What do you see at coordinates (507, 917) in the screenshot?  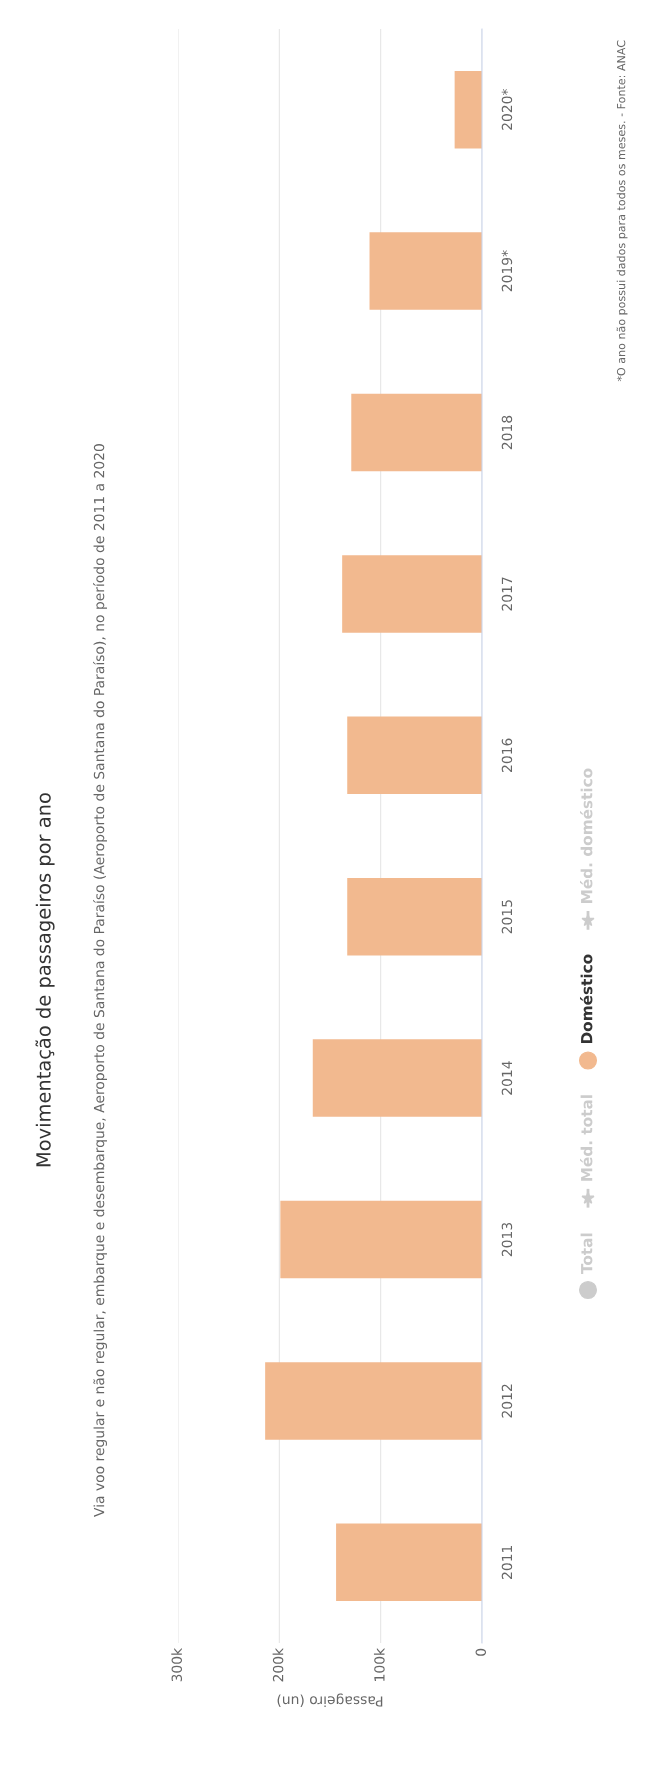 I see `y-tick-label: 2015` at bounding box center [507, 917].